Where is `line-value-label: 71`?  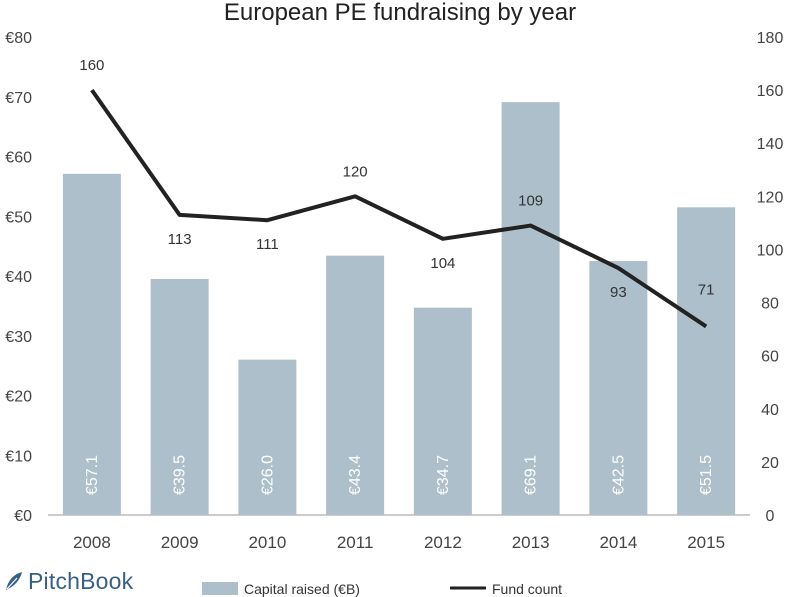 line-value-label: 71 is located at coordinates (706, 289).